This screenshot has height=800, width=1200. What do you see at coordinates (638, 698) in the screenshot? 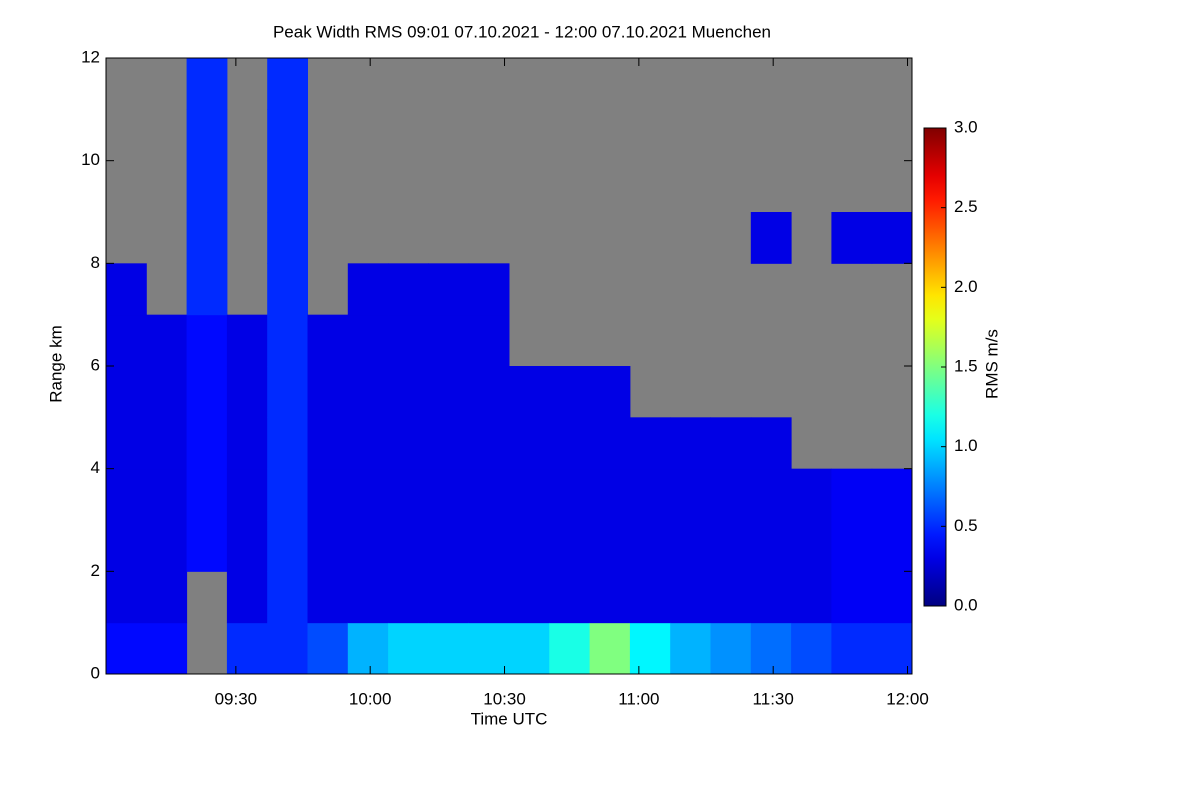
I see `x-tick-label: 11:00` at bounding box center [638, 698].